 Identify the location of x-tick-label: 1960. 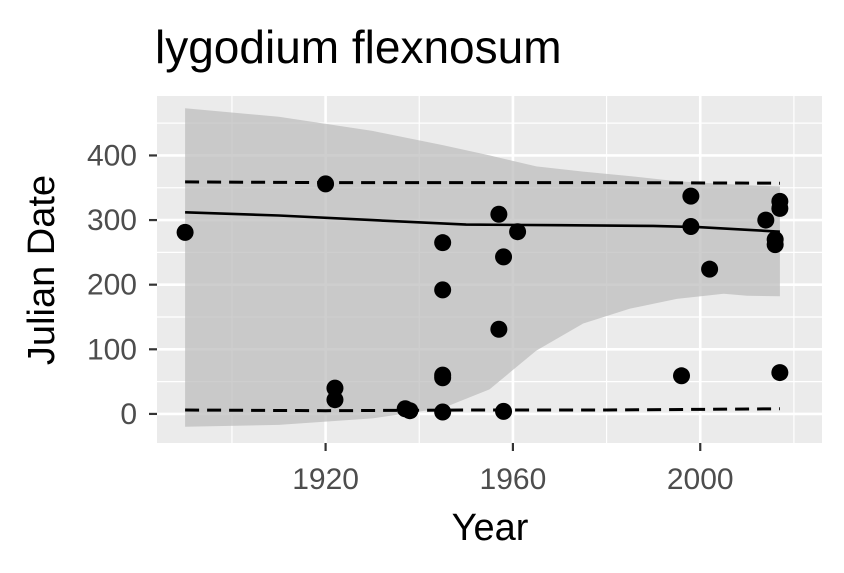
(513, 479).